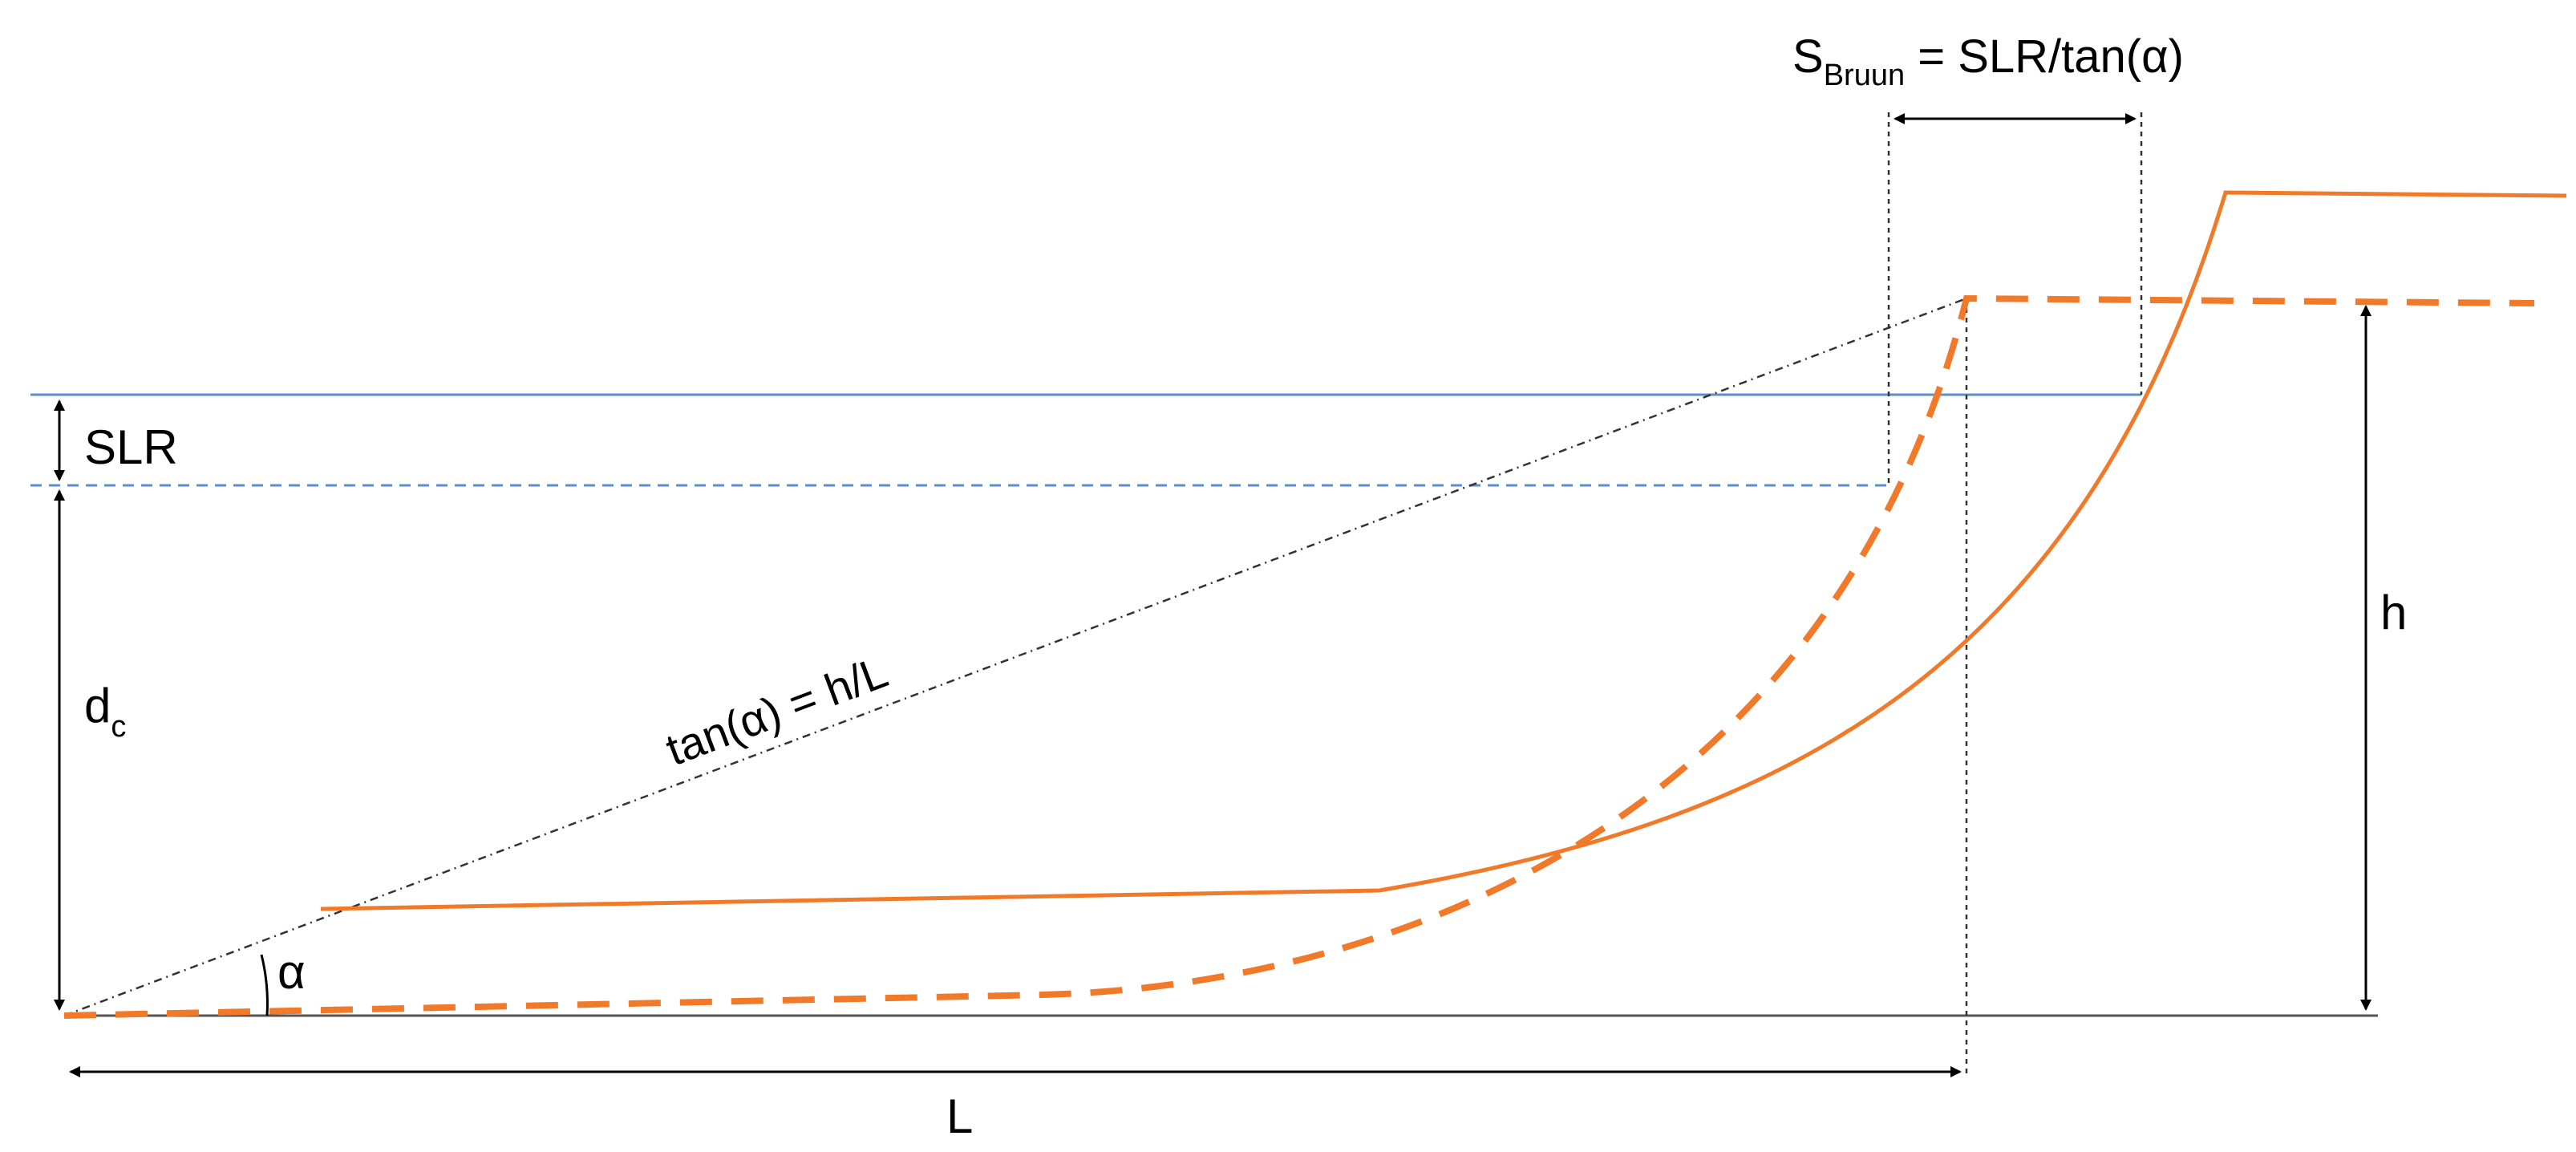 This screenshot has height=1152, width=2576. Describe the element at coordinates (960, 1116) in the screenshot. I see `l-label: L` at that location.